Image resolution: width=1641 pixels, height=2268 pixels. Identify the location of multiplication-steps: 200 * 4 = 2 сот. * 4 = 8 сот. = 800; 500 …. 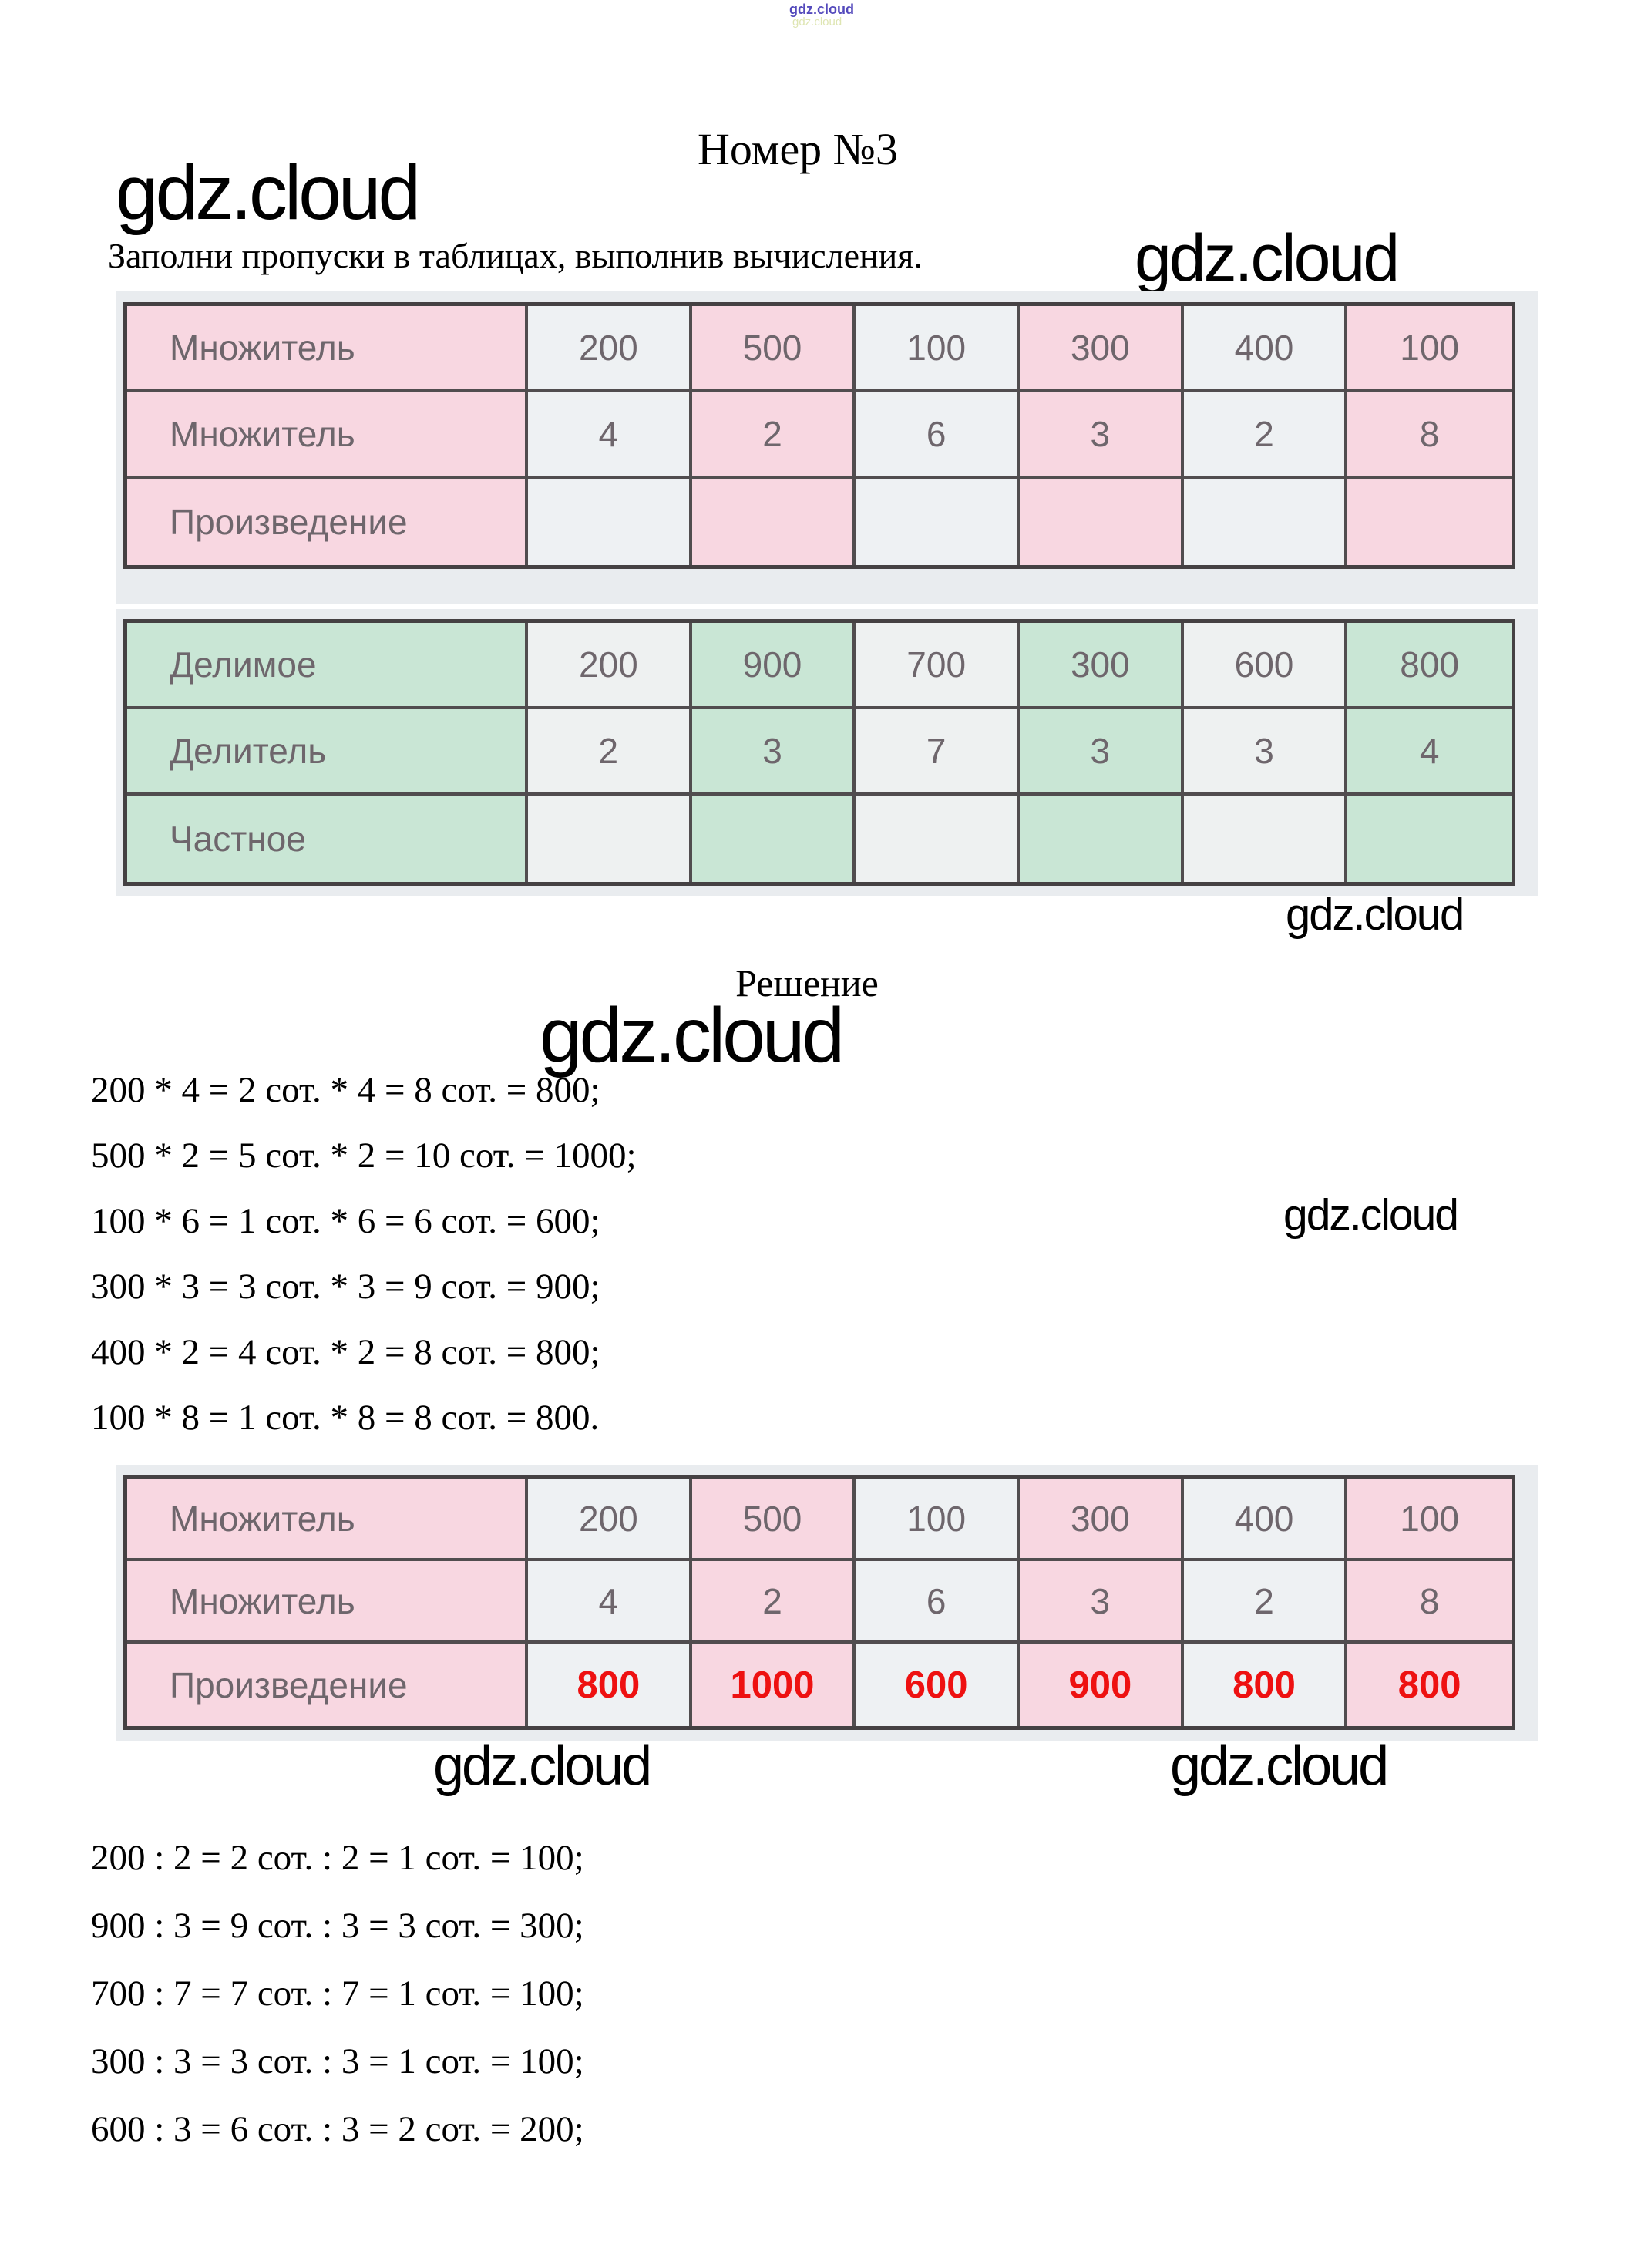
(364, 1254).